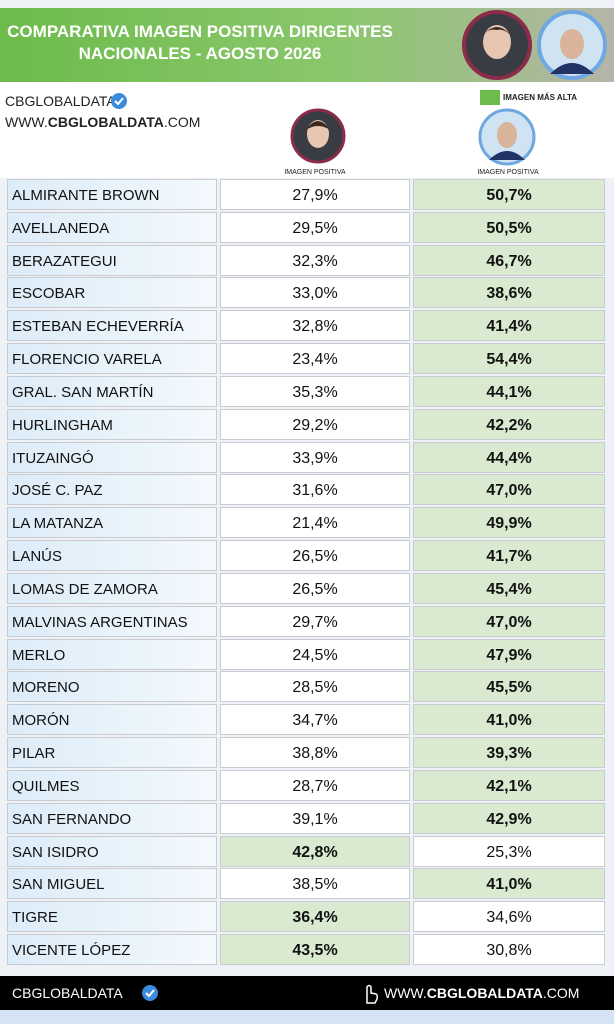 This screenshot has width=614, height=1024. What do you see at coordinates (509, 654) in the screenshot?
I see `value-cell: 47,9%` at bounding box center [509, 654].